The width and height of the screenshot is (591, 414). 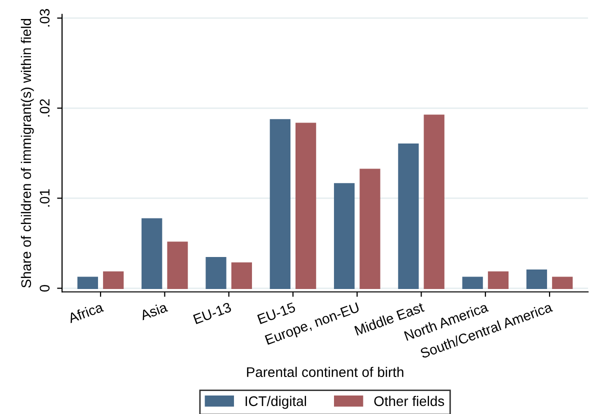 I want to click on y-axis-title: Share of children of immigrant(s) within field, so click(x=27, y=153).